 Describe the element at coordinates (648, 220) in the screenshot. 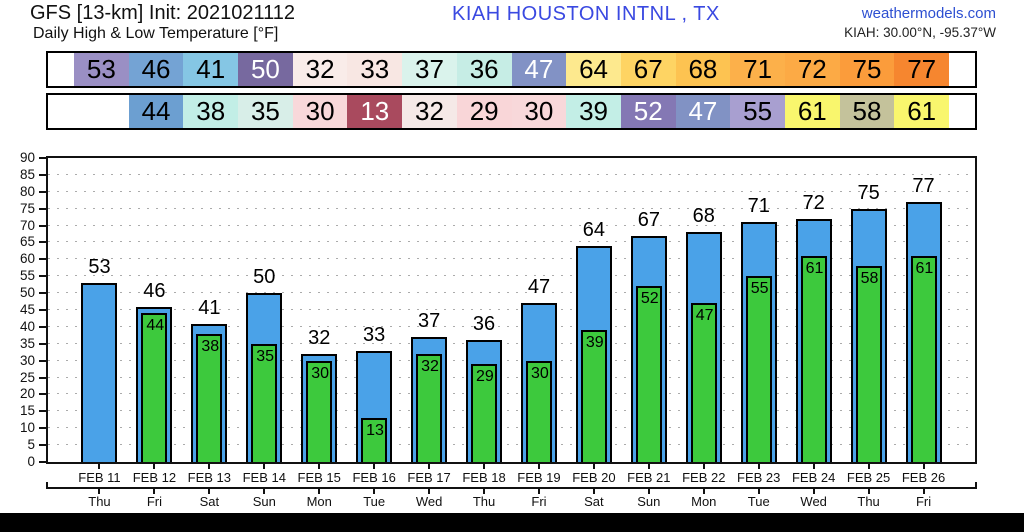

I see `bar-high-label: 67` at that location.